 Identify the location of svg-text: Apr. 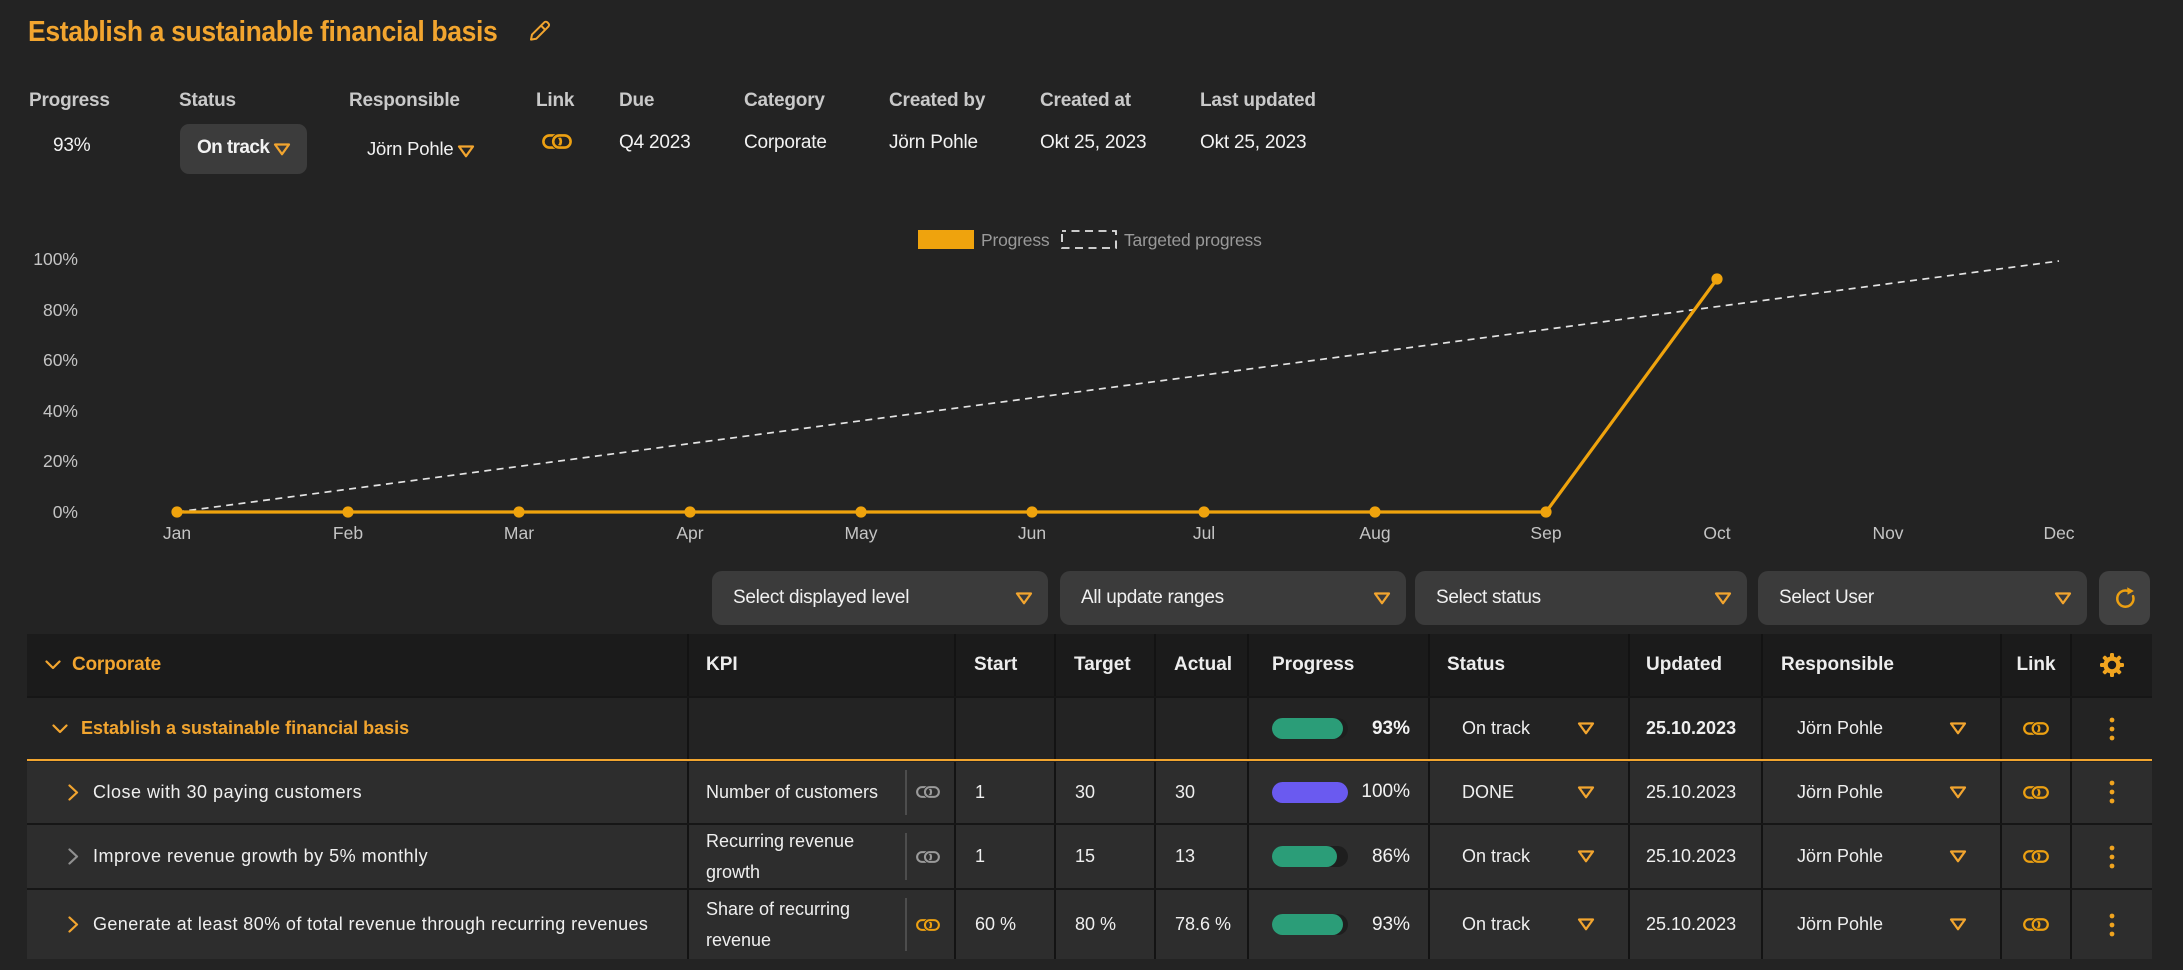
(689, 533).